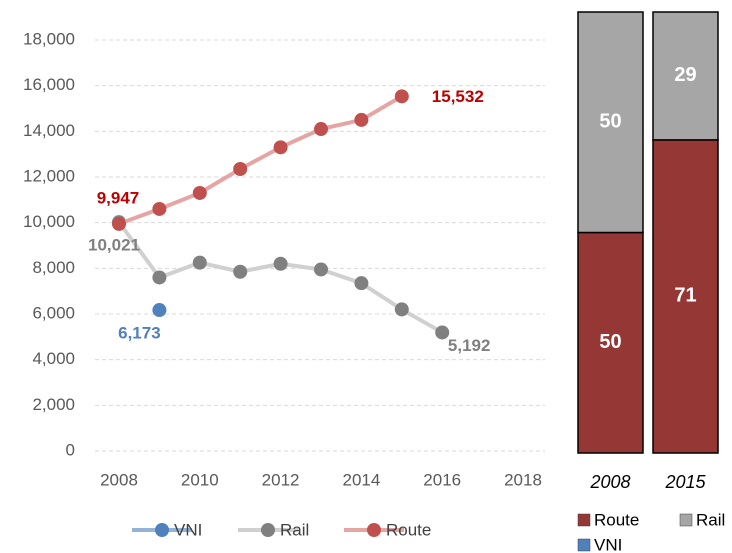 This screenshot has height=553, width=732. What do you see at coordinates (458, 96) in the screenshot?
I see `data-label: 15,532` at bounding box center [458, 96].